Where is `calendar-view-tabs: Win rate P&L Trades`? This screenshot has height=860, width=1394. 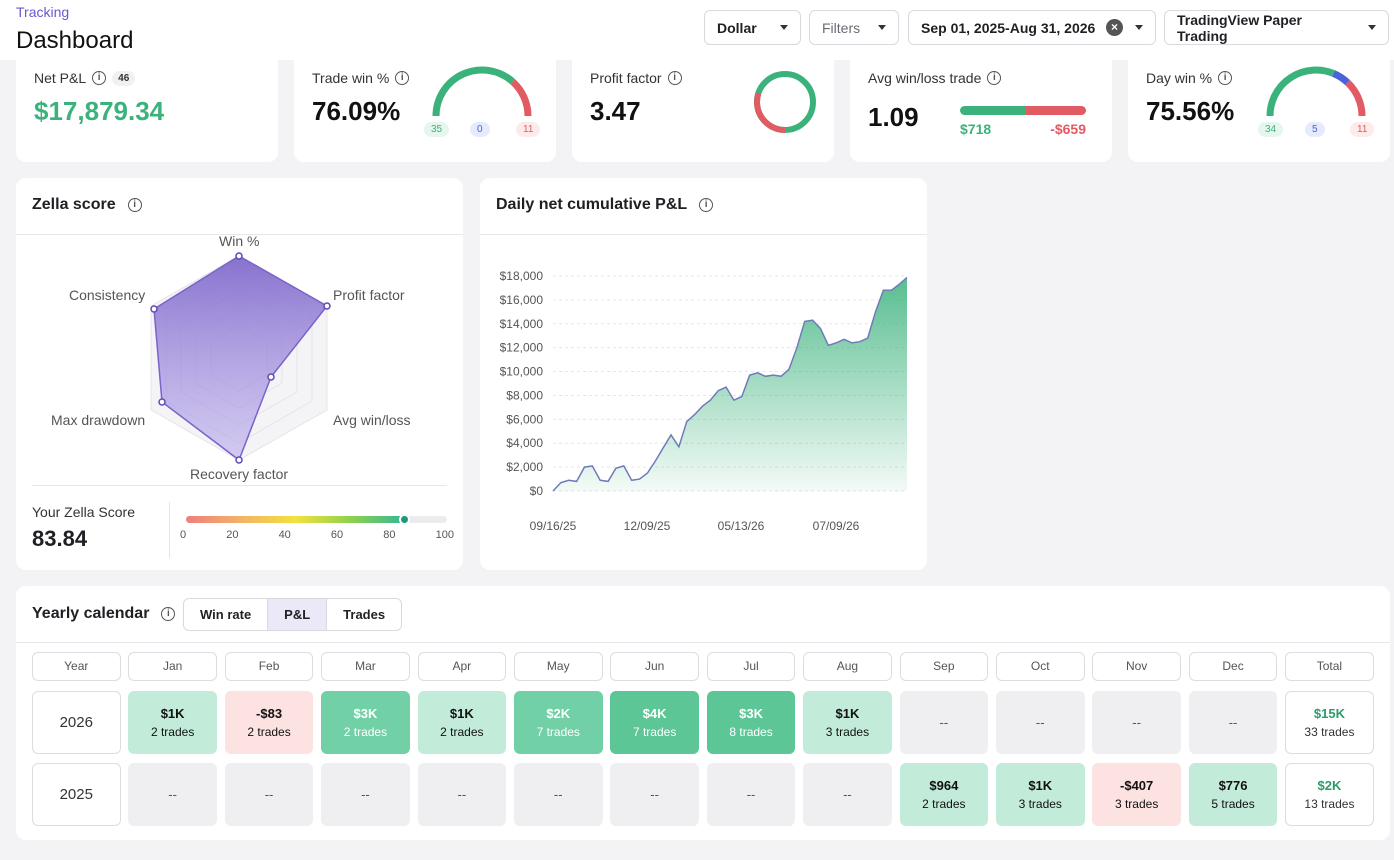
calendar-view-tabs: Win rate P&L Trades is located at coordinates (293, 614).